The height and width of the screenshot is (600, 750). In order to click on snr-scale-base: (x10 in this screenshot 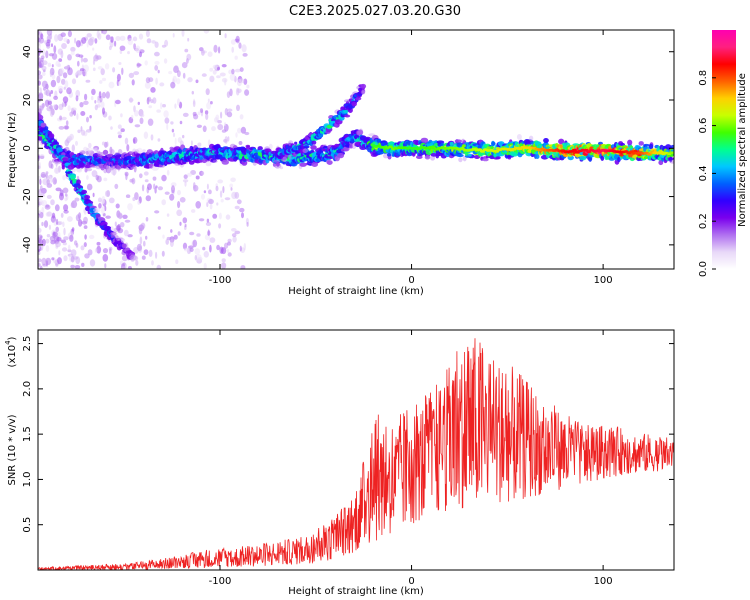, I will do `click(12, 356)`.